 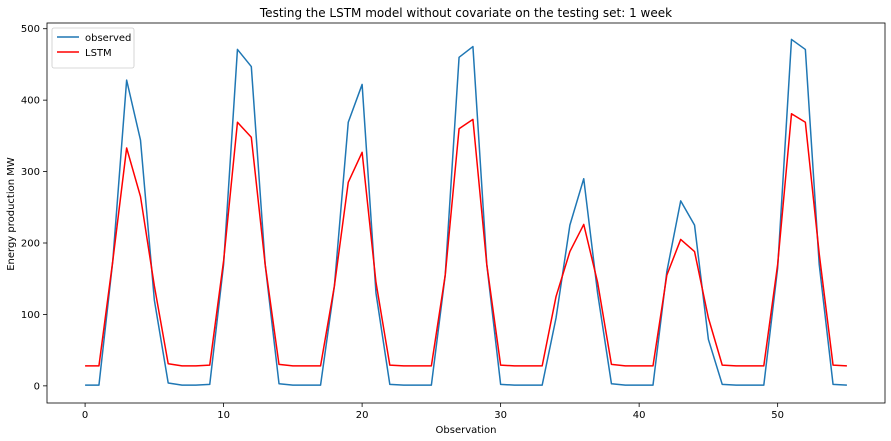 I want to click on legend-label-lstm: LSTM, so click(x=98, y=53).